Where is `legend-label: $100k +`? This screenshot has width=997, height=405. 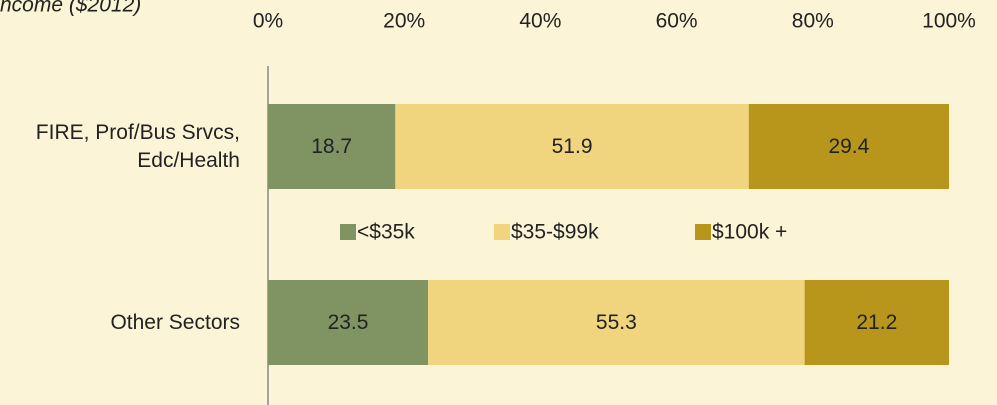 legend-label: $100k + is located at coordinates (749, 232).